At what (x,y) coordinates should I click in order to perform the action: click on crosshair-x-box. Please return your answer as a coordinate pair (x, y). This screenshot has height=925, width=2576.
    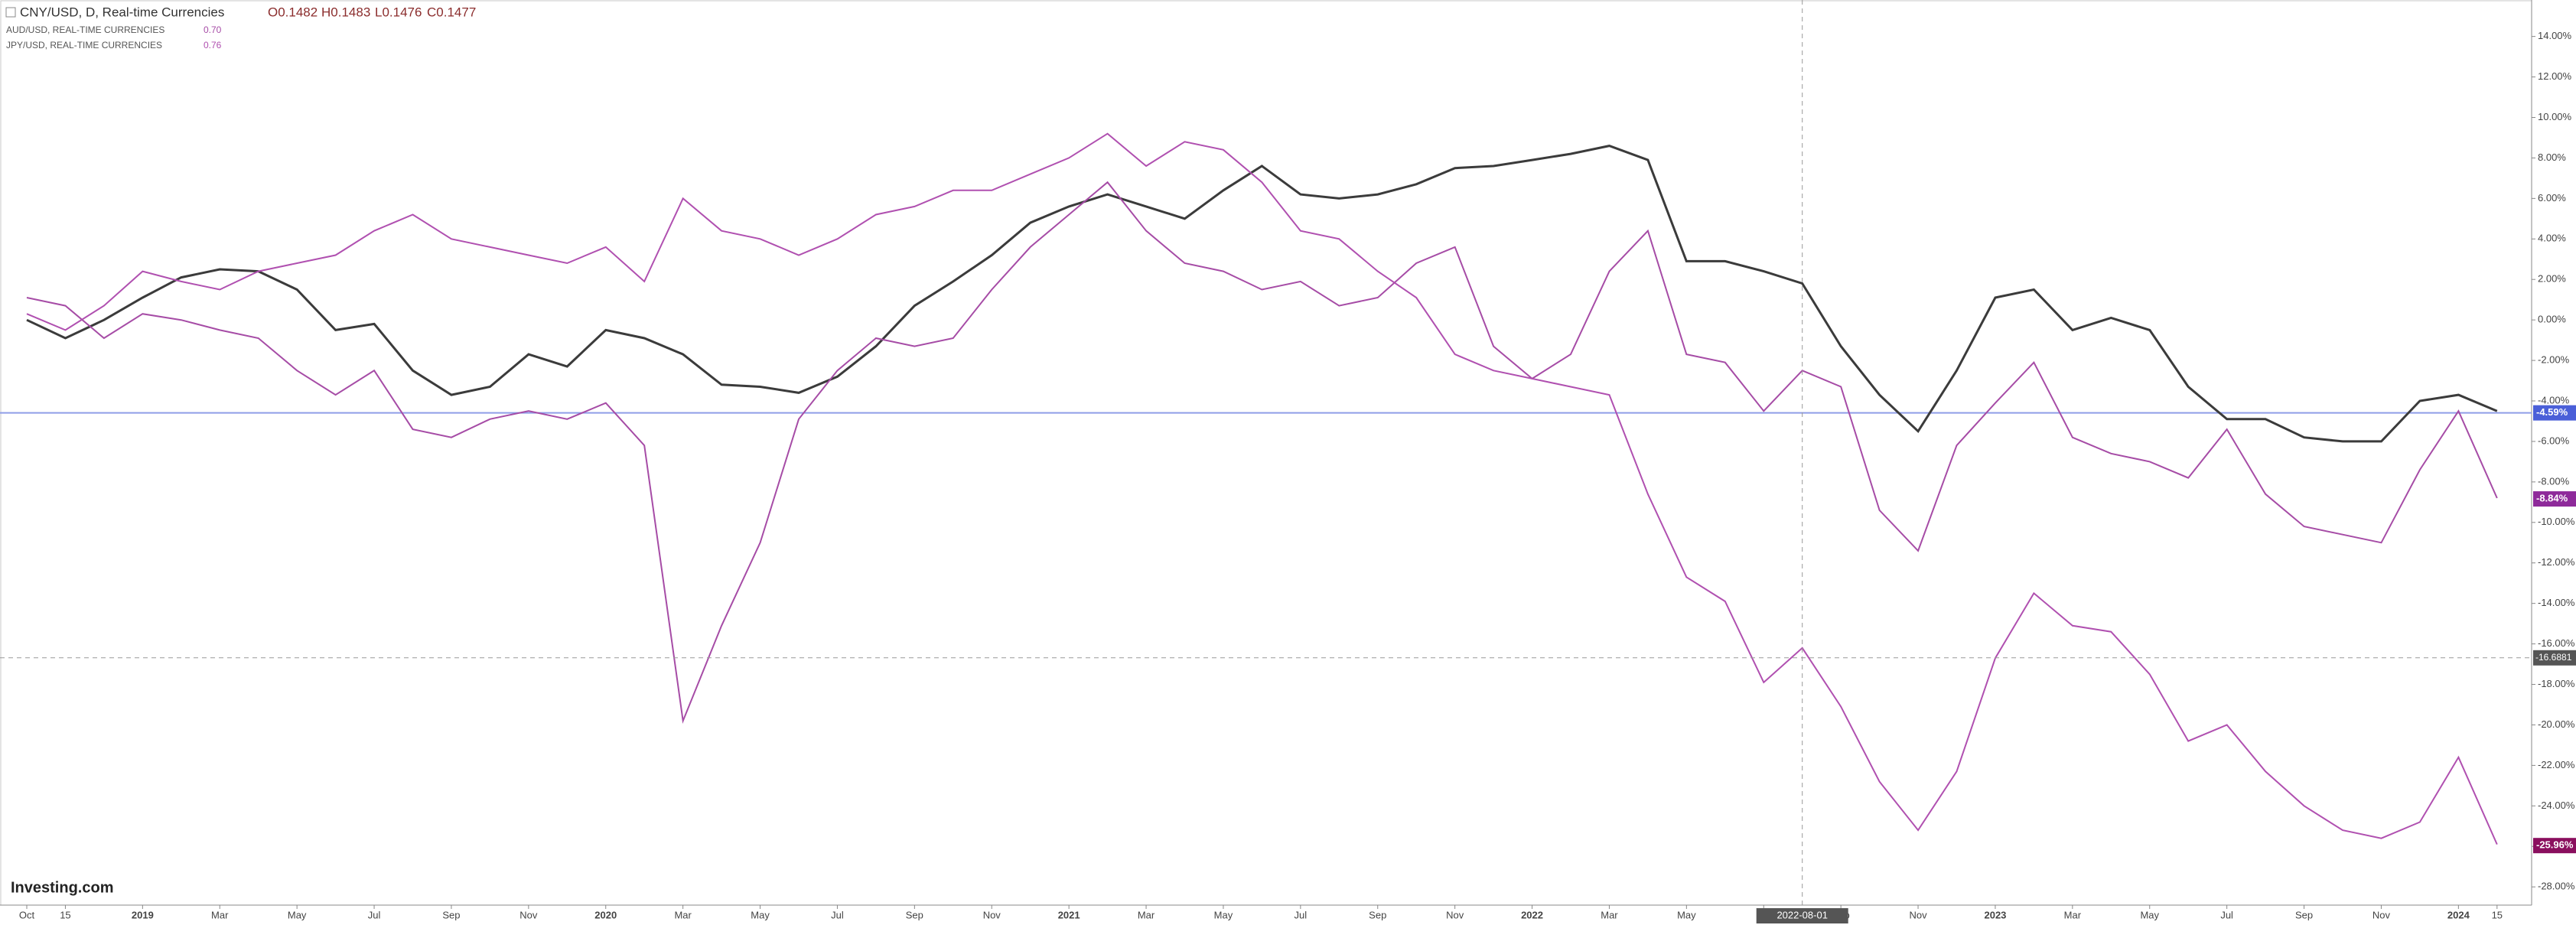
    Looking at the image, I should click on (1802, 915).